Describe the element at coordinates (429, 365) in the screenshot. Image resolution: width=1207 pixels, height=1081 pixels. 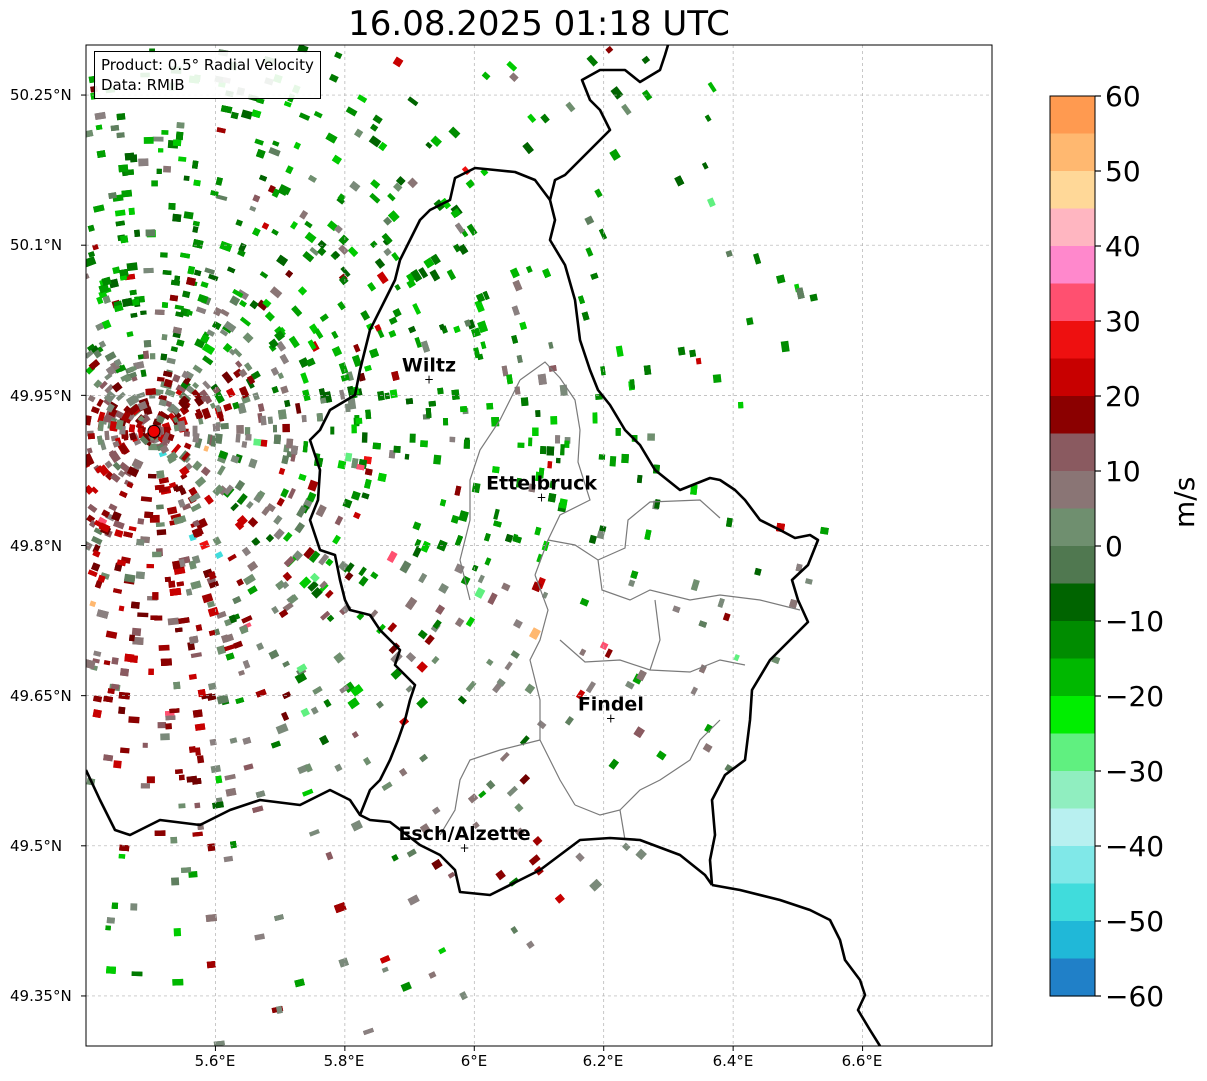
I see `city-label-0: Wiltz` at that location.